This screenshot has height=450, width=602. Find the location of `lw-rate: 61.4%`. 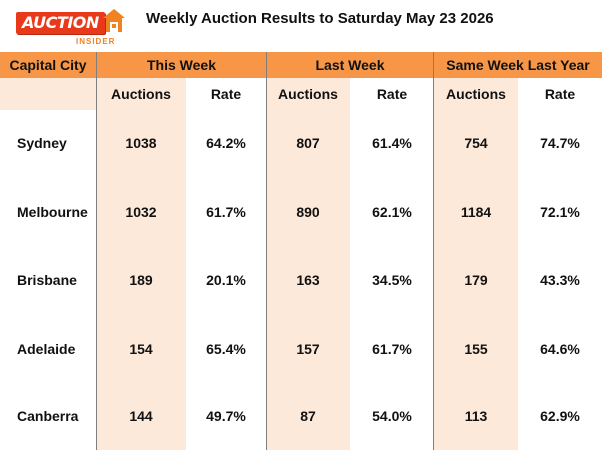

lw-rate: 61.4% is located at coordinates (392, 143).